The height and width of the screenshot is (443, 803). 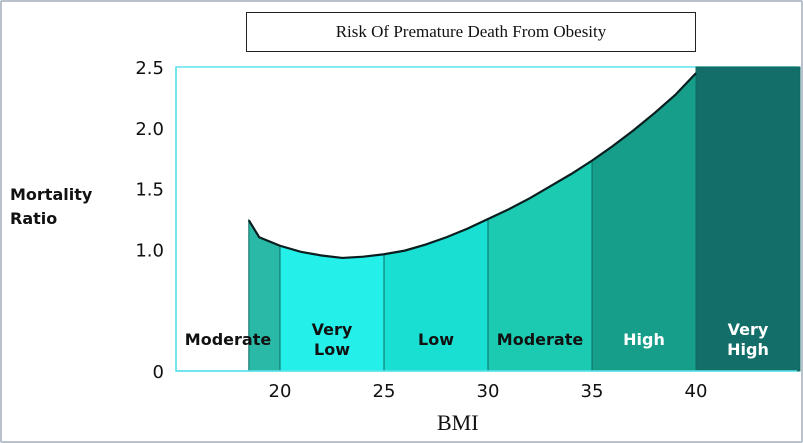 What do you see at coordinates (332, 349) in the screenshot?
I see `zone-label-2-line-2: Low` at bounding box center [332, 349].